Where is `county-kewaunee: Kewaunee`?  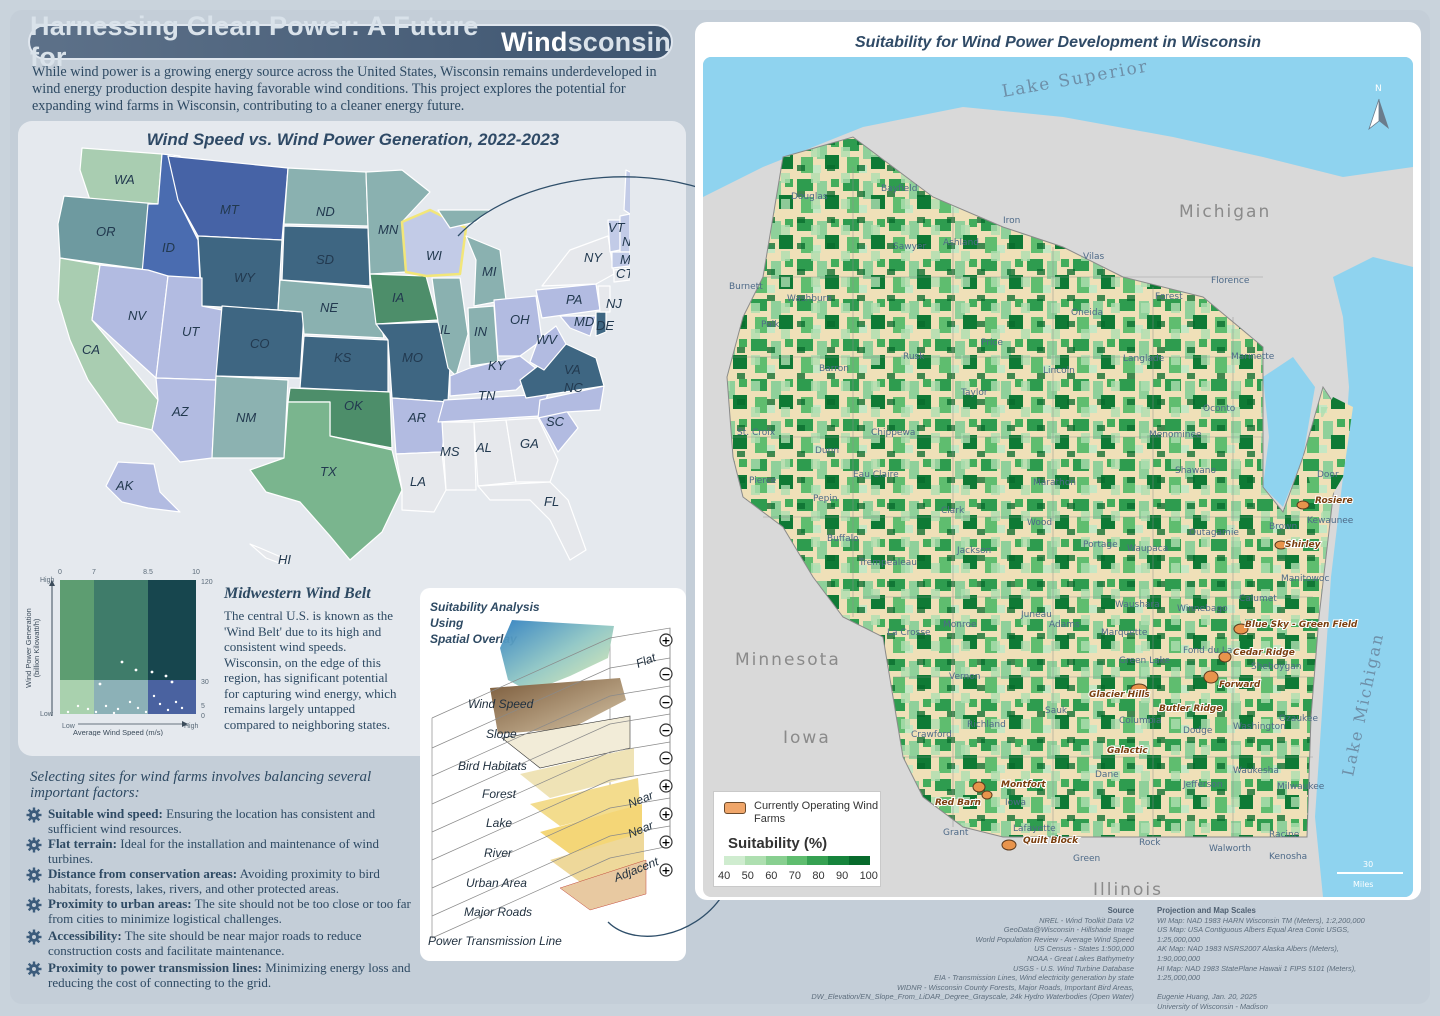
county-kewaunee: Kewaunee is located at coordinates (1330, 521).